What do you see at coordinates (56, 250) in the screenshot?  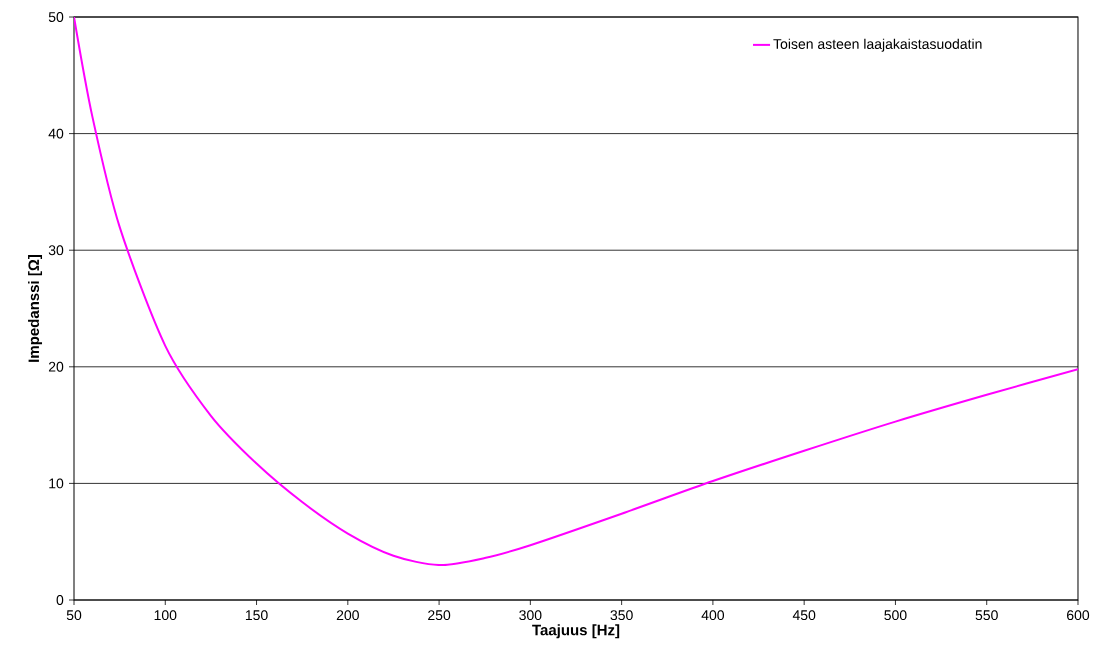 I see `y-tick-label: 30` at bounding box center [56, 250].